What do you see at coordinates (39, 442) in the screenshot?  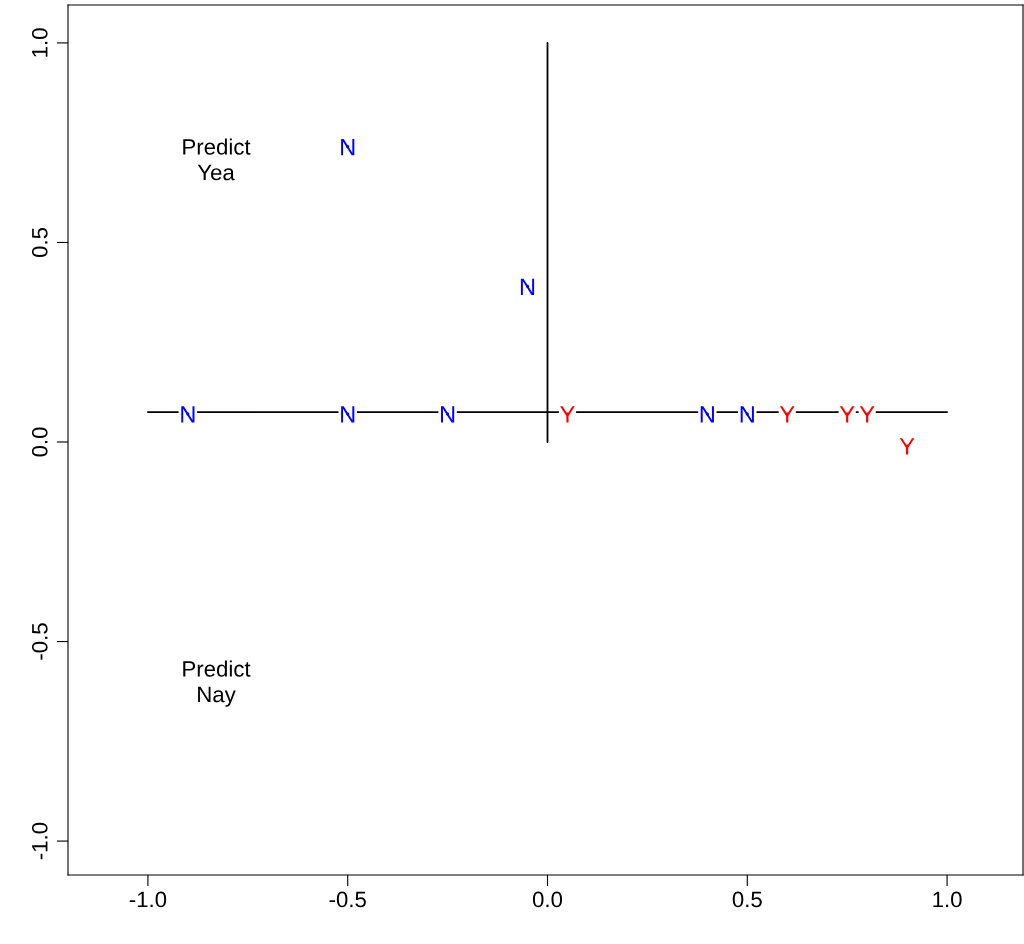 I see `y-tick-label: 0.0` at bounding box center [39, 442].